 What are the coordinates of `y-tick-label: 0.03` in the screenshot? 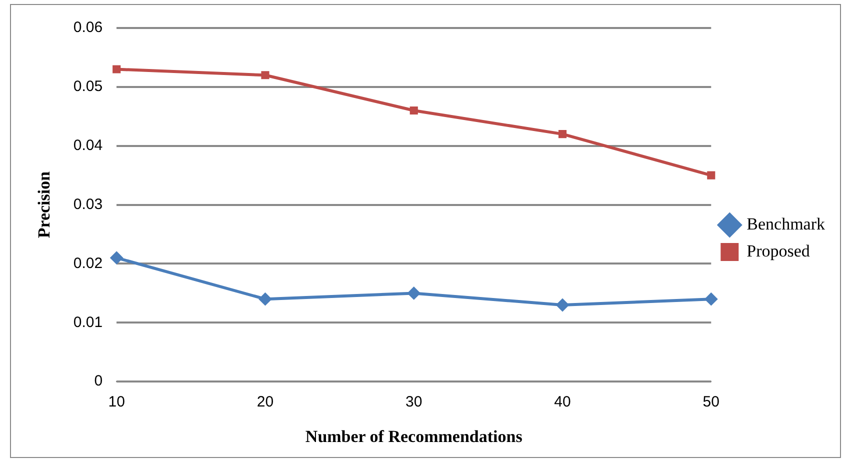 It's located at (88, 204).